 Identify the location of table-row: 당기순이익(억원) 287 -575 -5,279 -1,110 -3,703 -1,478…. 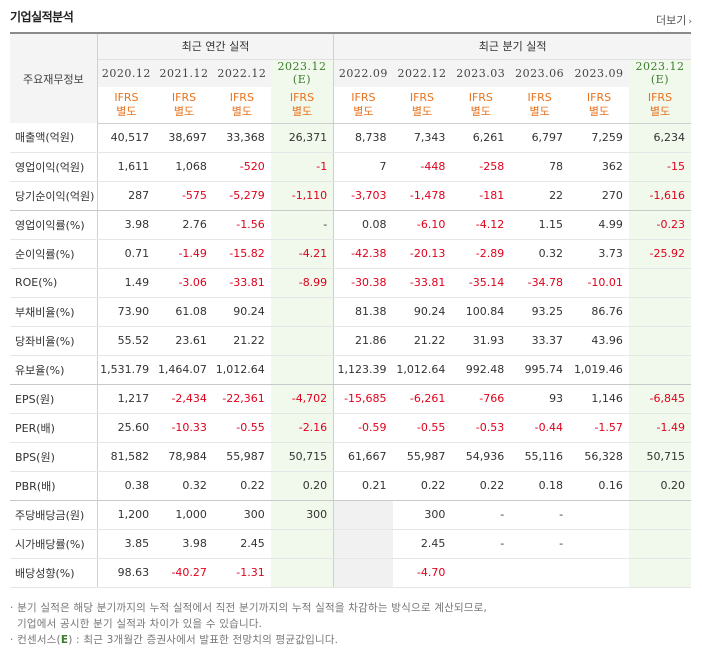
(350, 196).